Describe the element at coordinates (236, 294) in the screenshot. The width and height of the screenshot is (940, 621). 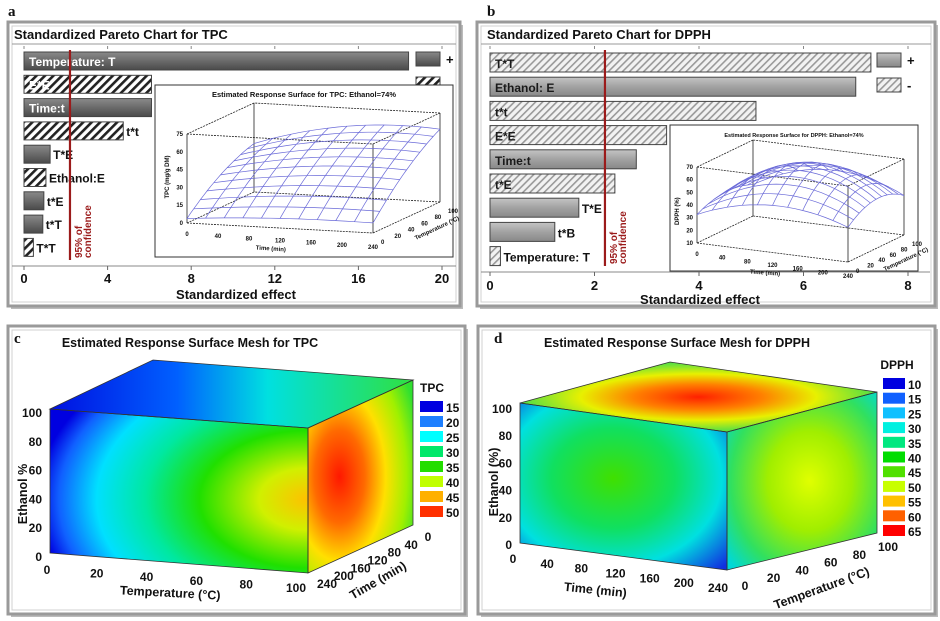
I see `x-axis-label: Standardized effect` at that location.